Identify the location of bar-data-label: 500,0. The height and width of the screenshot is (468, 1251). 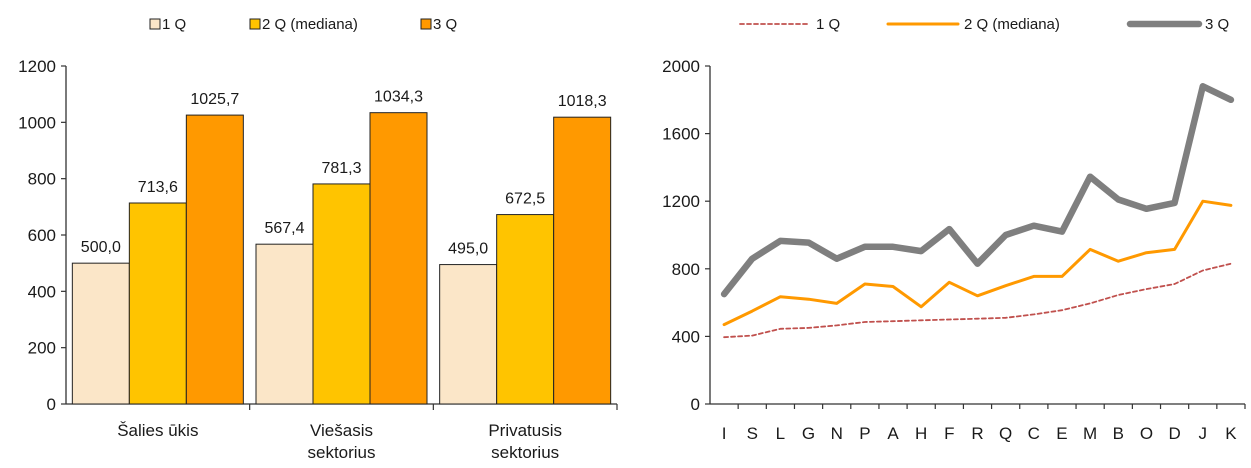
(101, 247).